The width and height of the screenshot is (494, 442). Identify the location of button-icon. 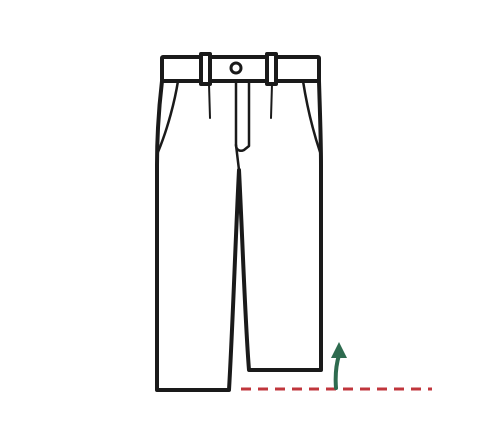
(236, 68).